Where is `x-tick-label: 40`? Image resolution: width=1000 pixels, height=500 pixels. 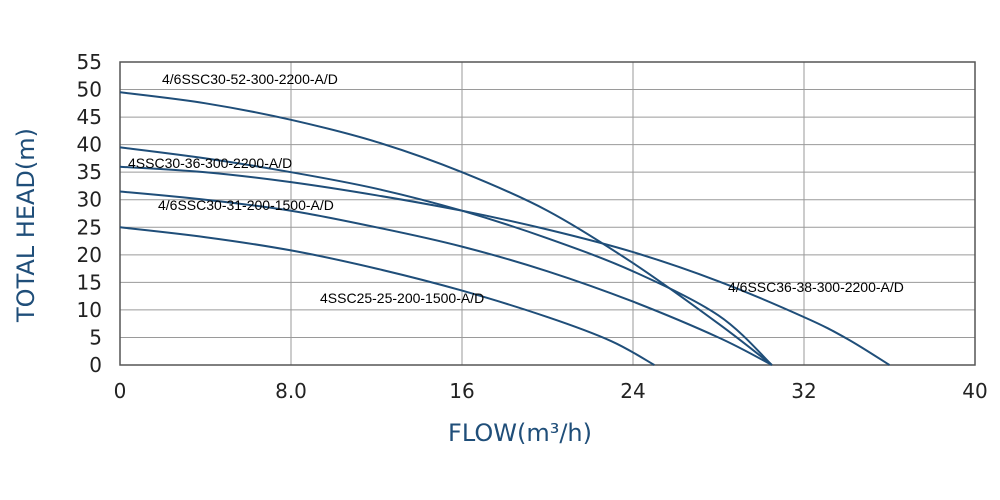
x-tick-label: 40 is located at coordinates (974, 391).